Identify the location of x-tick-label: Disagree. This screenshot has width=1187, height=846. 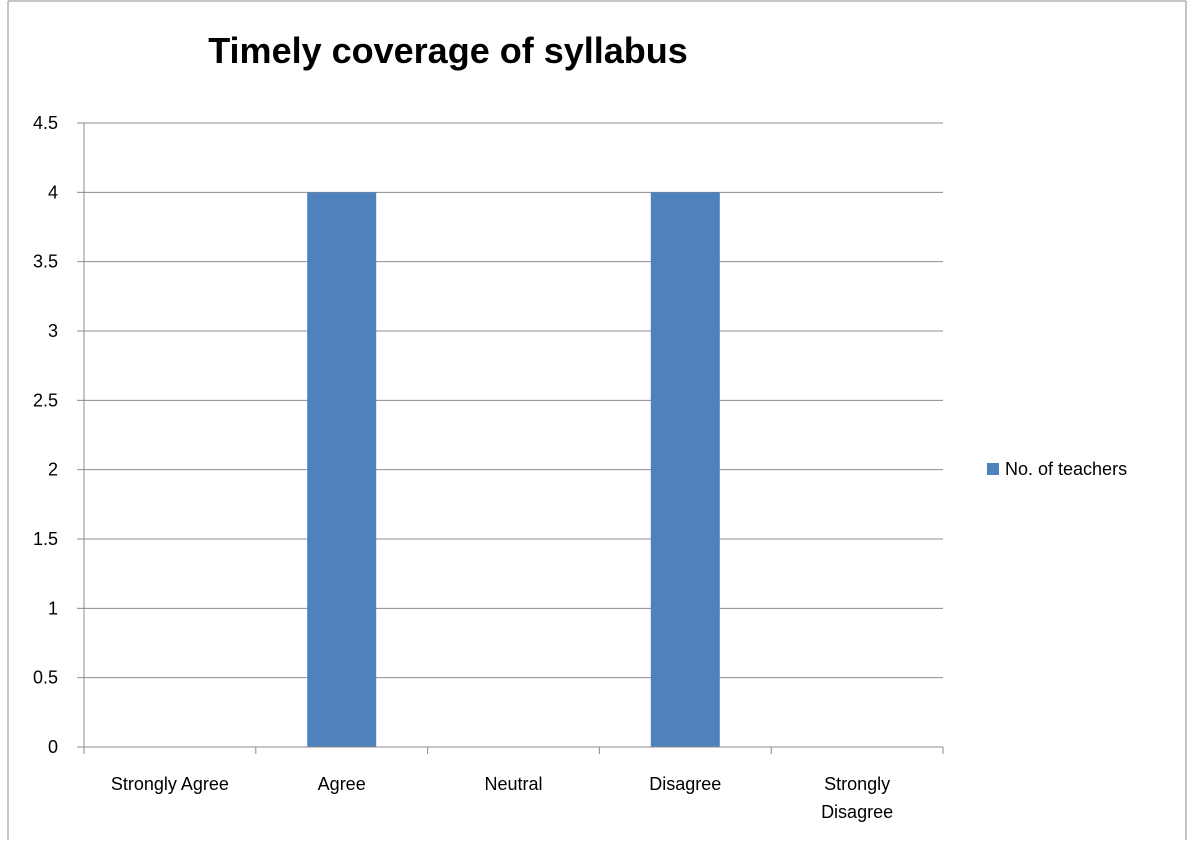
(685, 784).